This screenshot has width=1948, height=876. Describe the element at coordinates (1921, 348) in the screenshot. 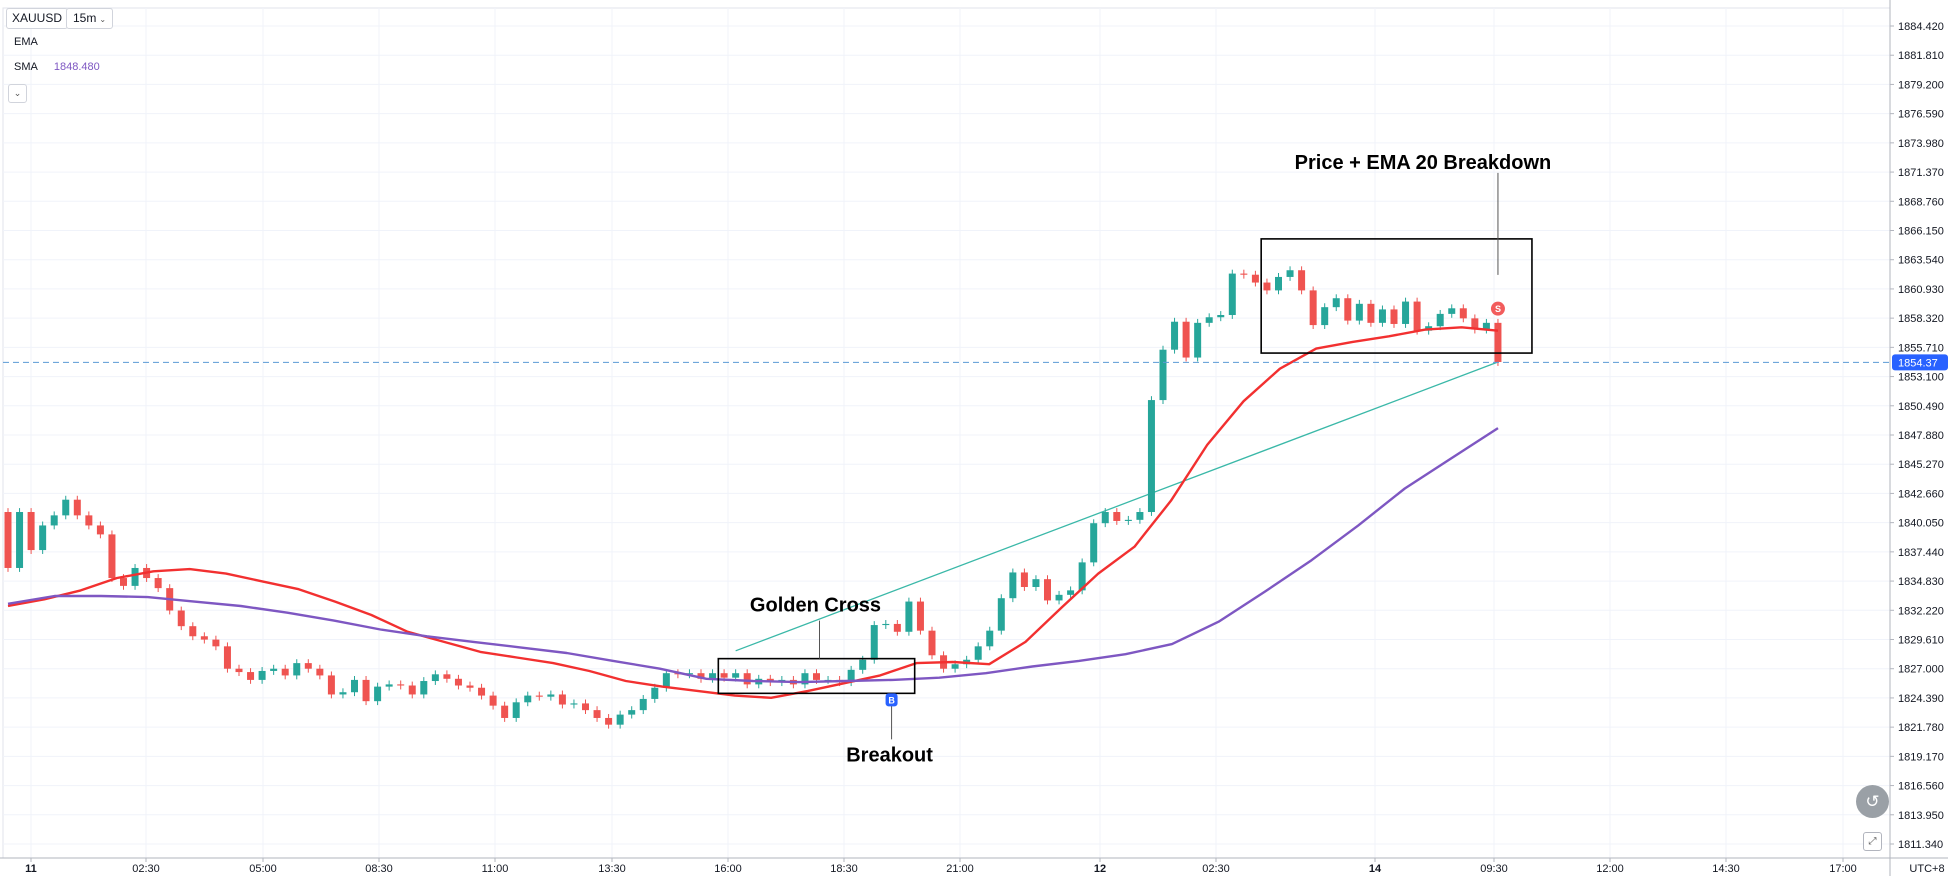

I see `price-tick-label: 1855.710` at that location.